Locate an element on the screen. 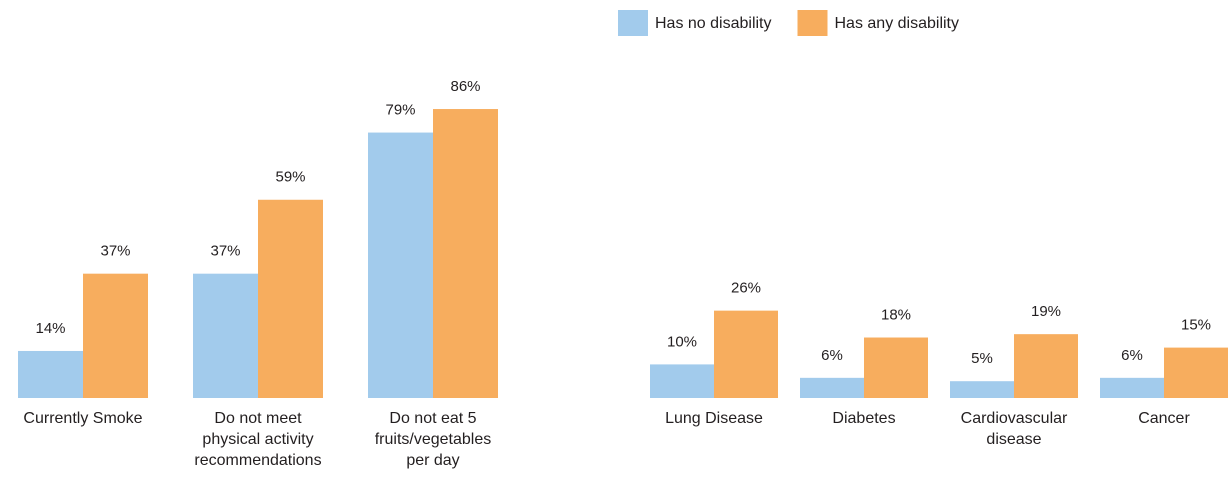 The height and width of the screenshot is (488, 1230). x-tick-label: Do not eat 5 fruits/vegetables per day is located at coordinates (433, 439).